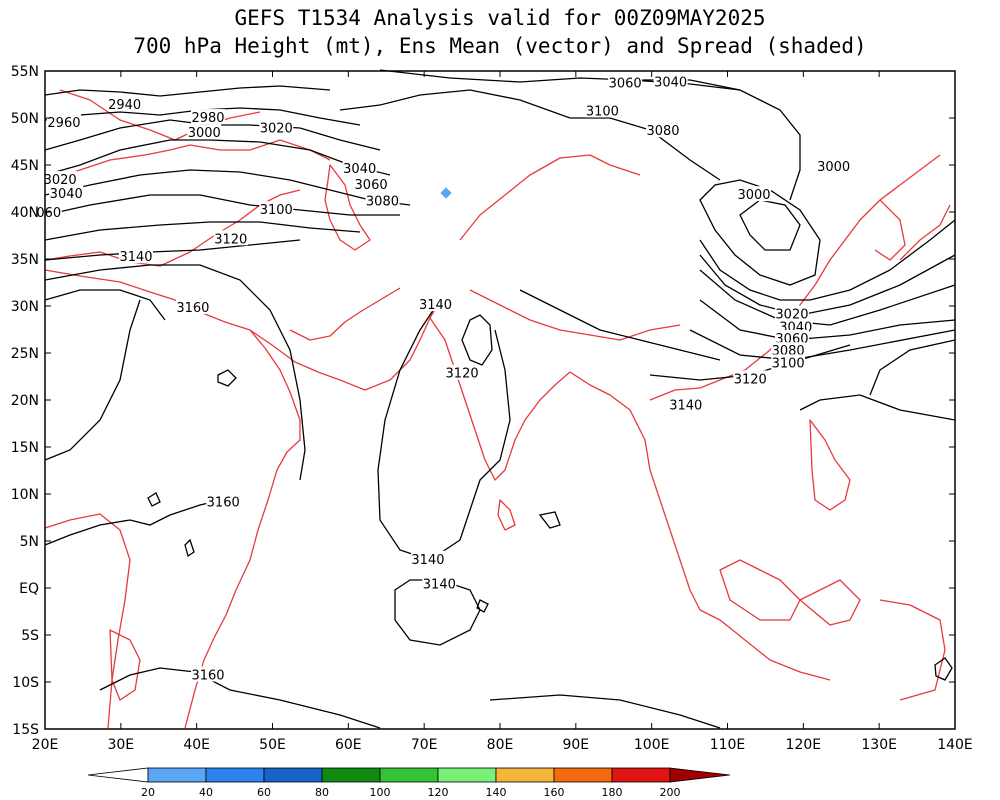 Image resolution: width=1000 pixels, height=800 pixels. What do you see at coordinates (411, 792) in the screenshot?
I see `colorbar-labels: 20 40 60 80 100 120 140 160 180 200` at bounding box center [411, 792].